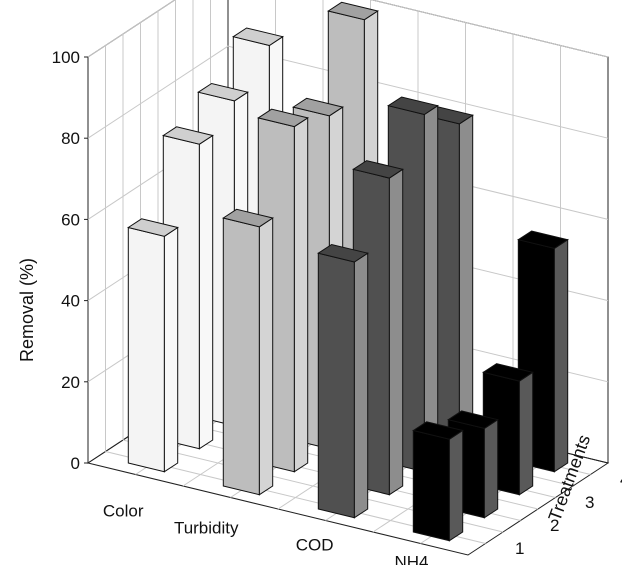 The width and height of the screenshot is (622, 565). Describe the element at coordinates (484, 563) in the screenshot. I see `z-tick-label: 0` at that location.